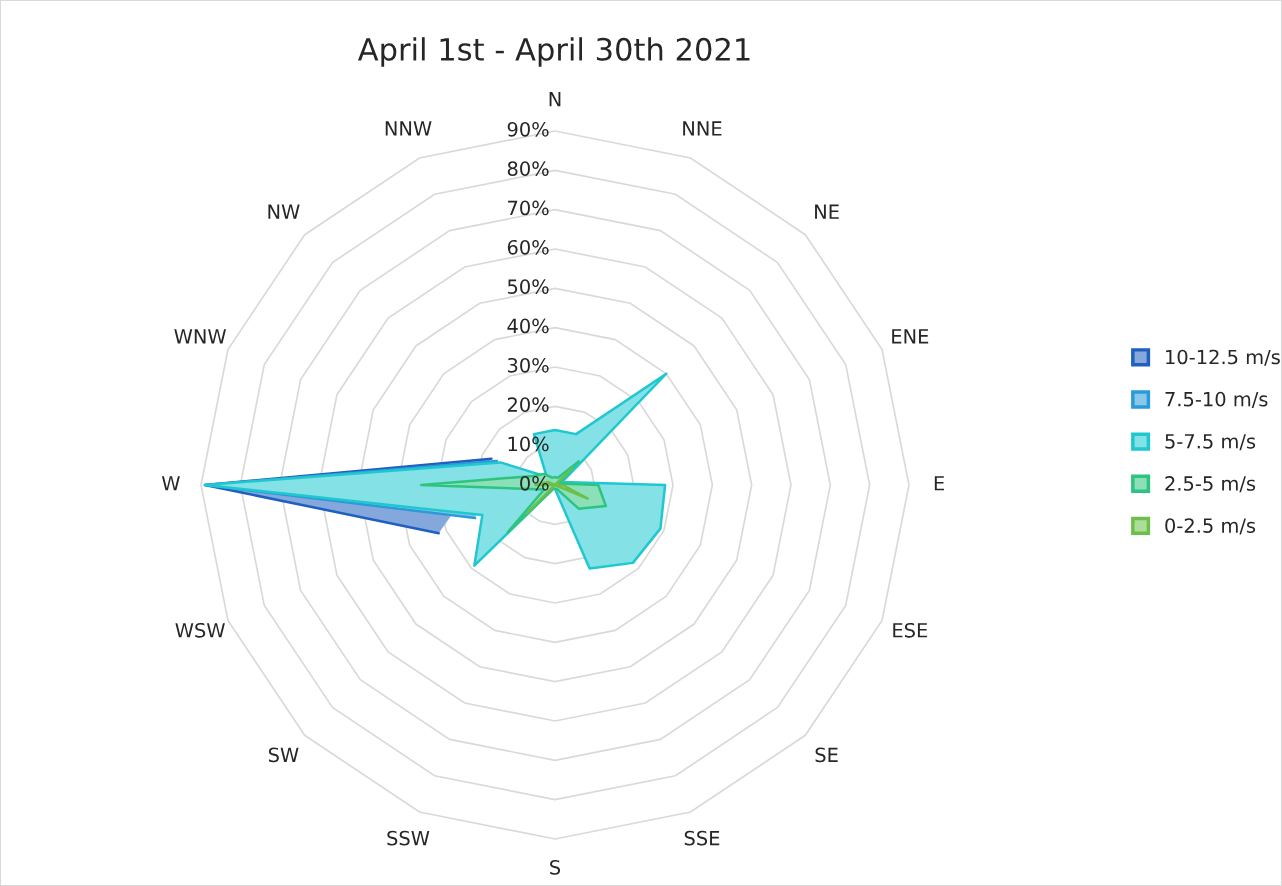  Describe the element at coordinates (555, 99) in the screenshot. I see `spoke-label: N` at that location.